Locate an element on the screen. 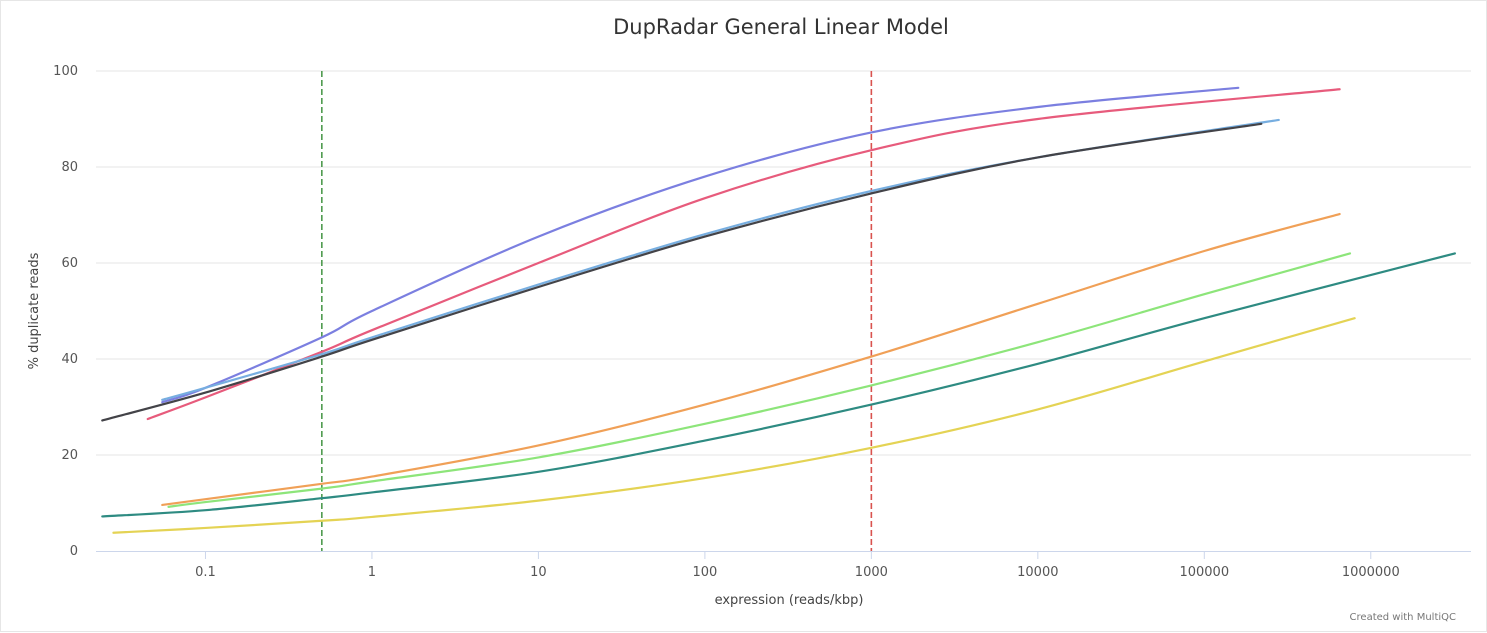 The height and width of the screenshot is (633, 1487). x-tick-label: 10000 is located at coordinates (1037, 572).